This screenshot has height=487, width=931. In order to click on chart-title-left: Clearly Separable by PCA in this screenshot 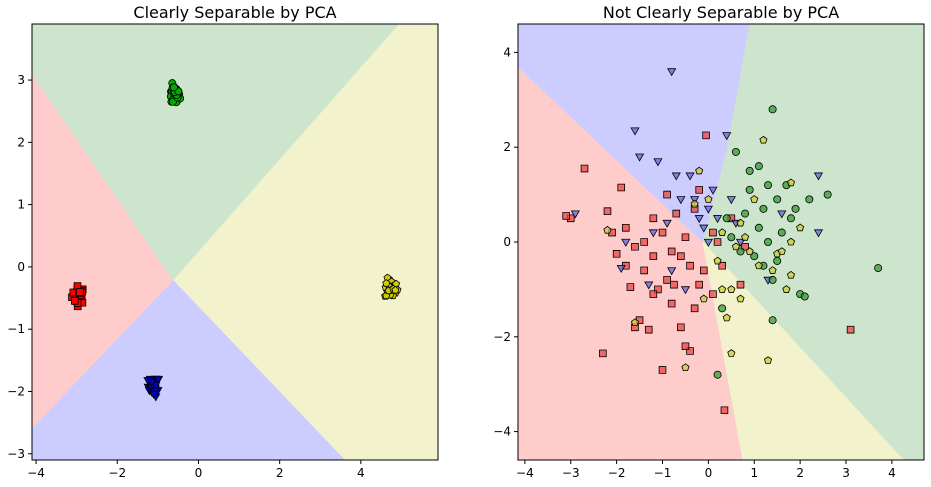, I will do `click(234, 12)`.